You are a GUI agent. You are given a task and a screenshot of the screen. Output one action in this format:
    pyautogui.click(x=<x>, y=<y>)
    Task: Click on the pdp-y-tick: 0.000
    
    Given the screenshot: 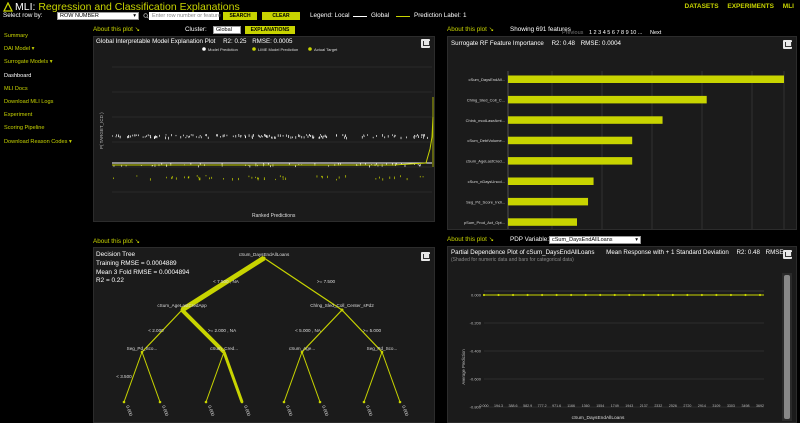 What is the action you would take?
    pyautogui.click(x=476, y=295)
    